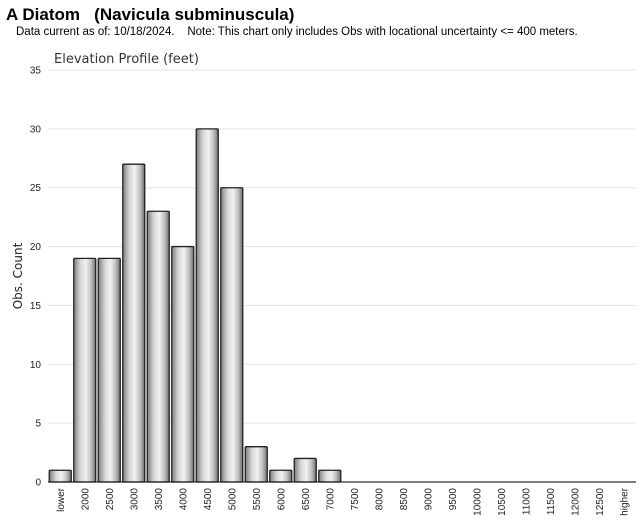 The image size is (640, 523). I want to click on bar-lower, so click(60, 476).